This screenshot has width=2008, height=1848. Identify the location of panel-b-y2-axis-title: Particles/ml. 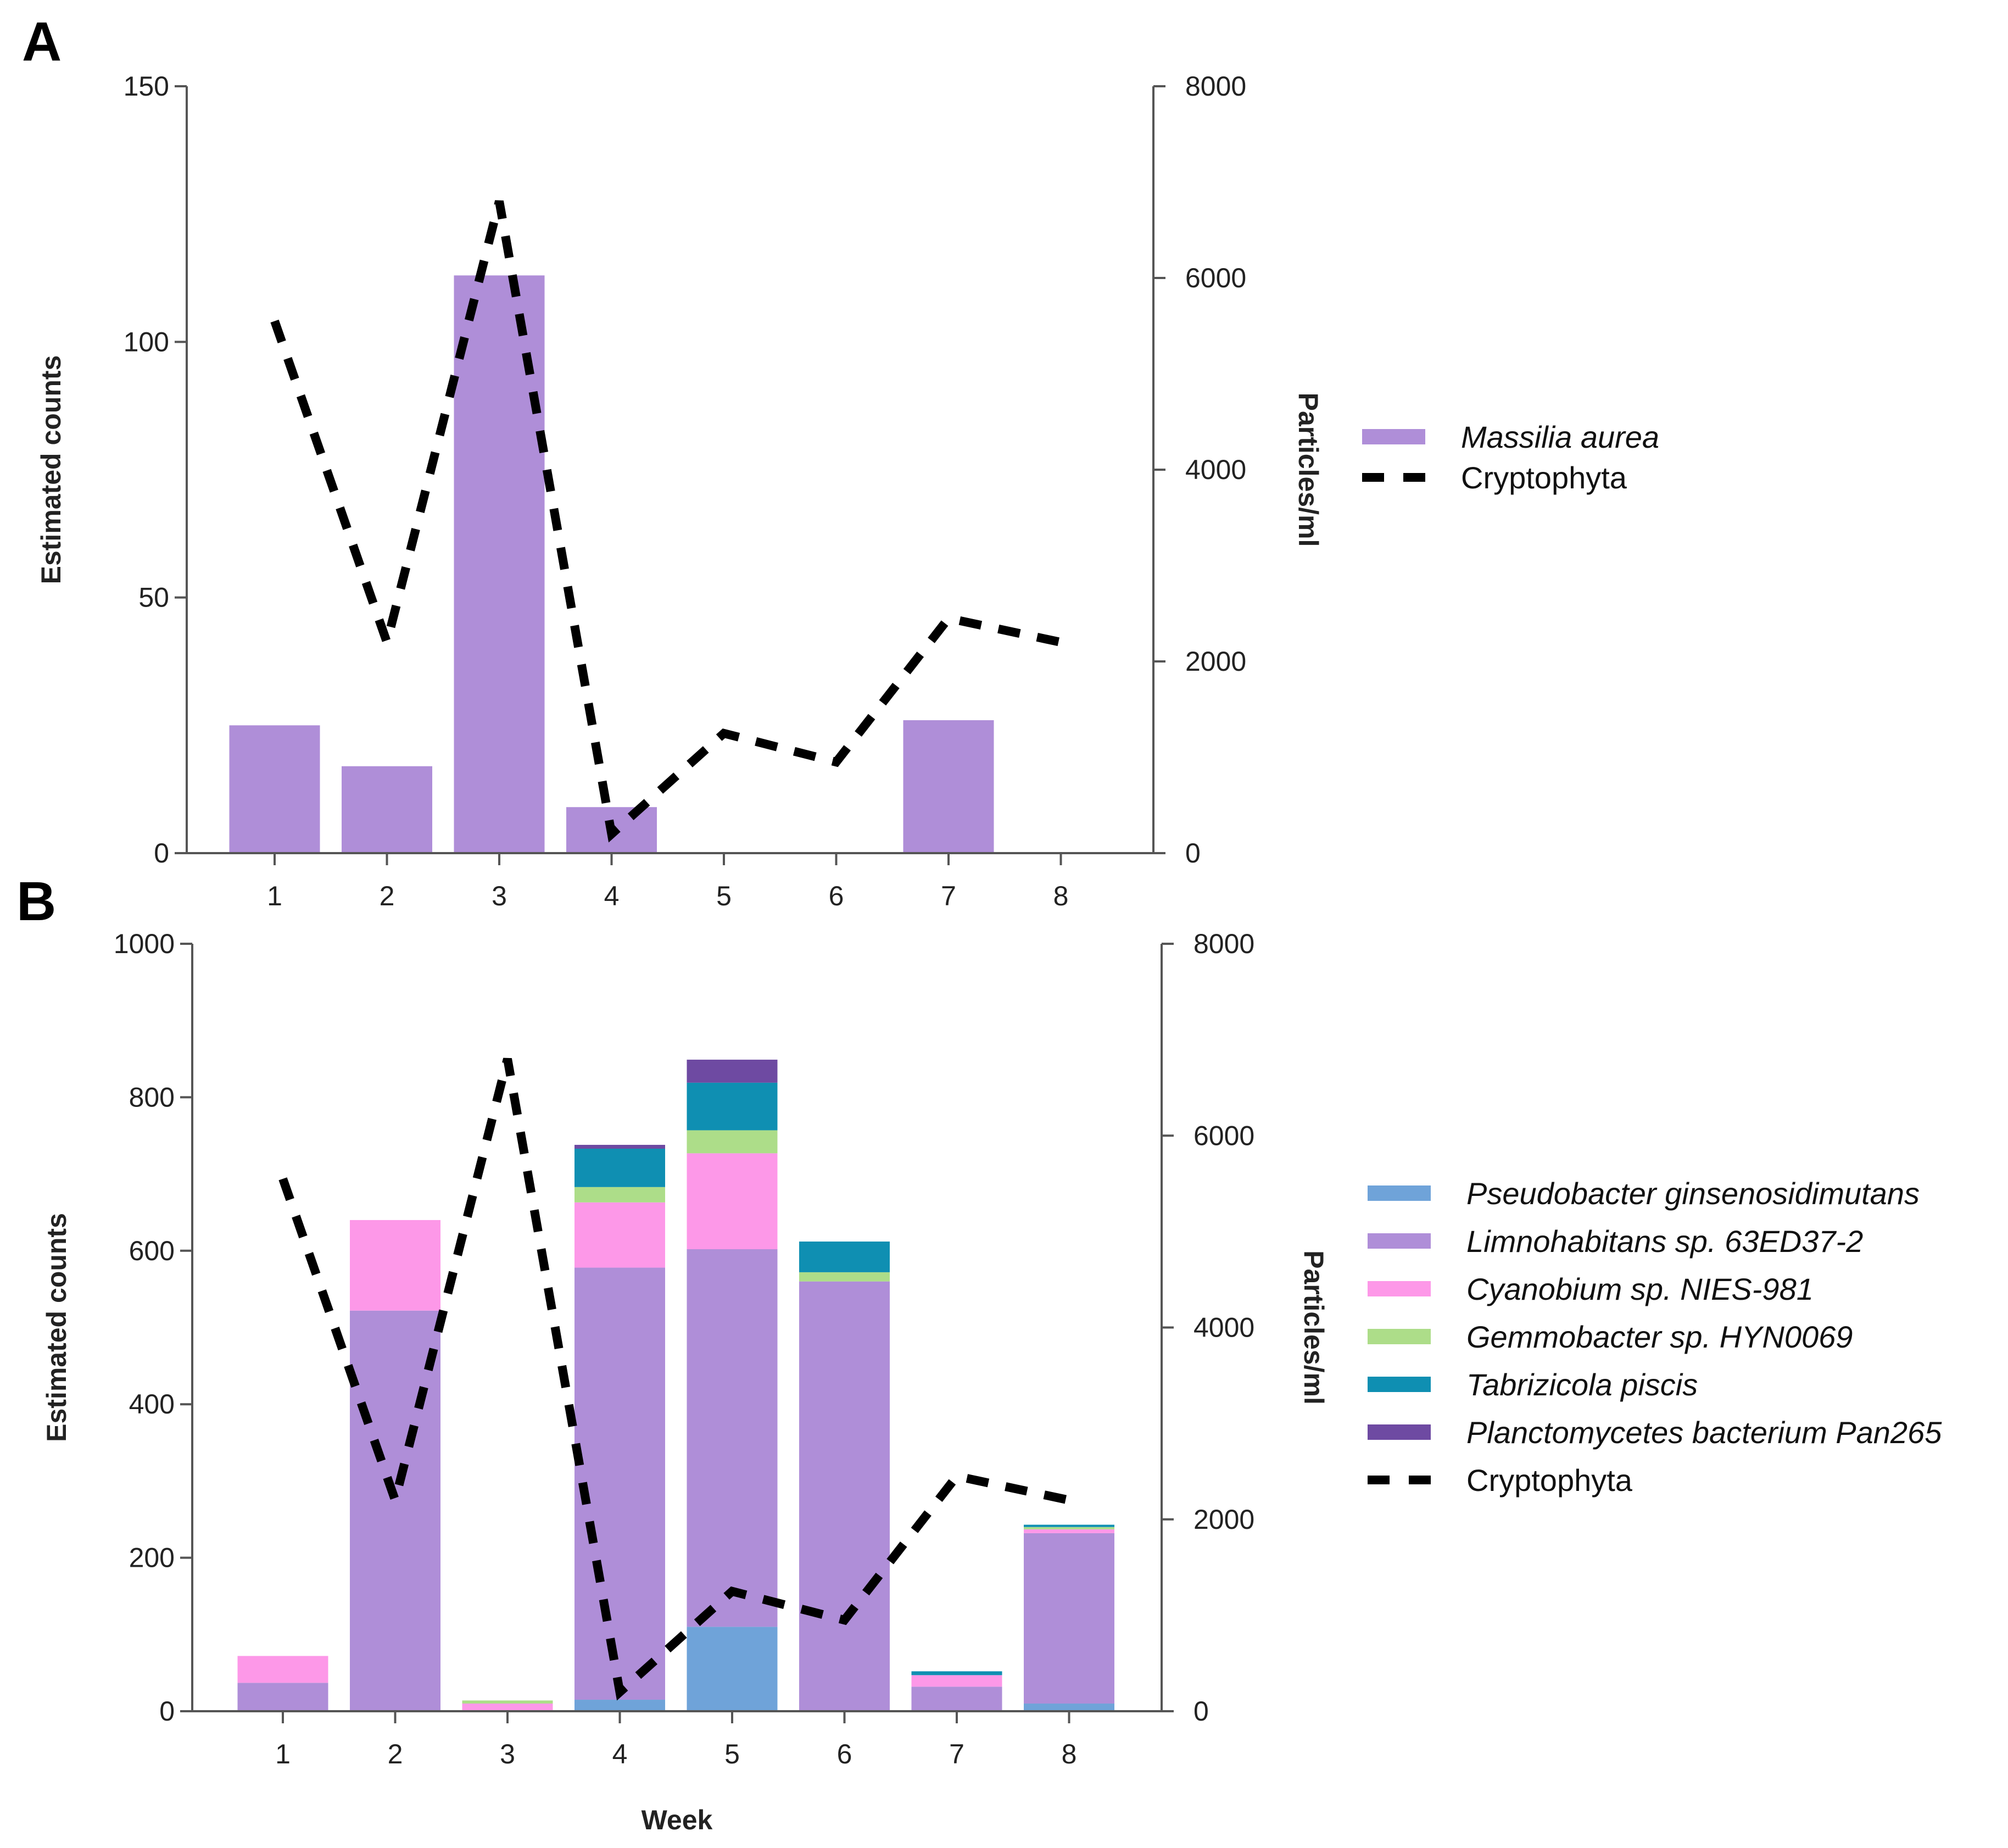
(1314, 1327).